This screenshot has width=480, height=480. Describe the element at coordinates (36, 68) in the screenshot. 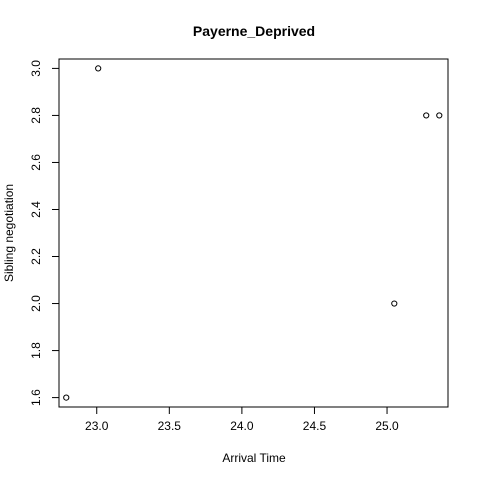

I see `y-tick-label: 3.0` at that location.